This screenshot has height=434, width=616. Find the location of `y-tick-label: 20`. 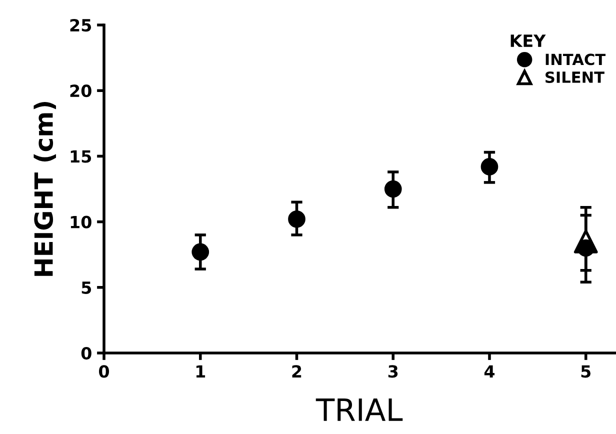

y-tick-label: 20 is located at coordinates (81, 91).